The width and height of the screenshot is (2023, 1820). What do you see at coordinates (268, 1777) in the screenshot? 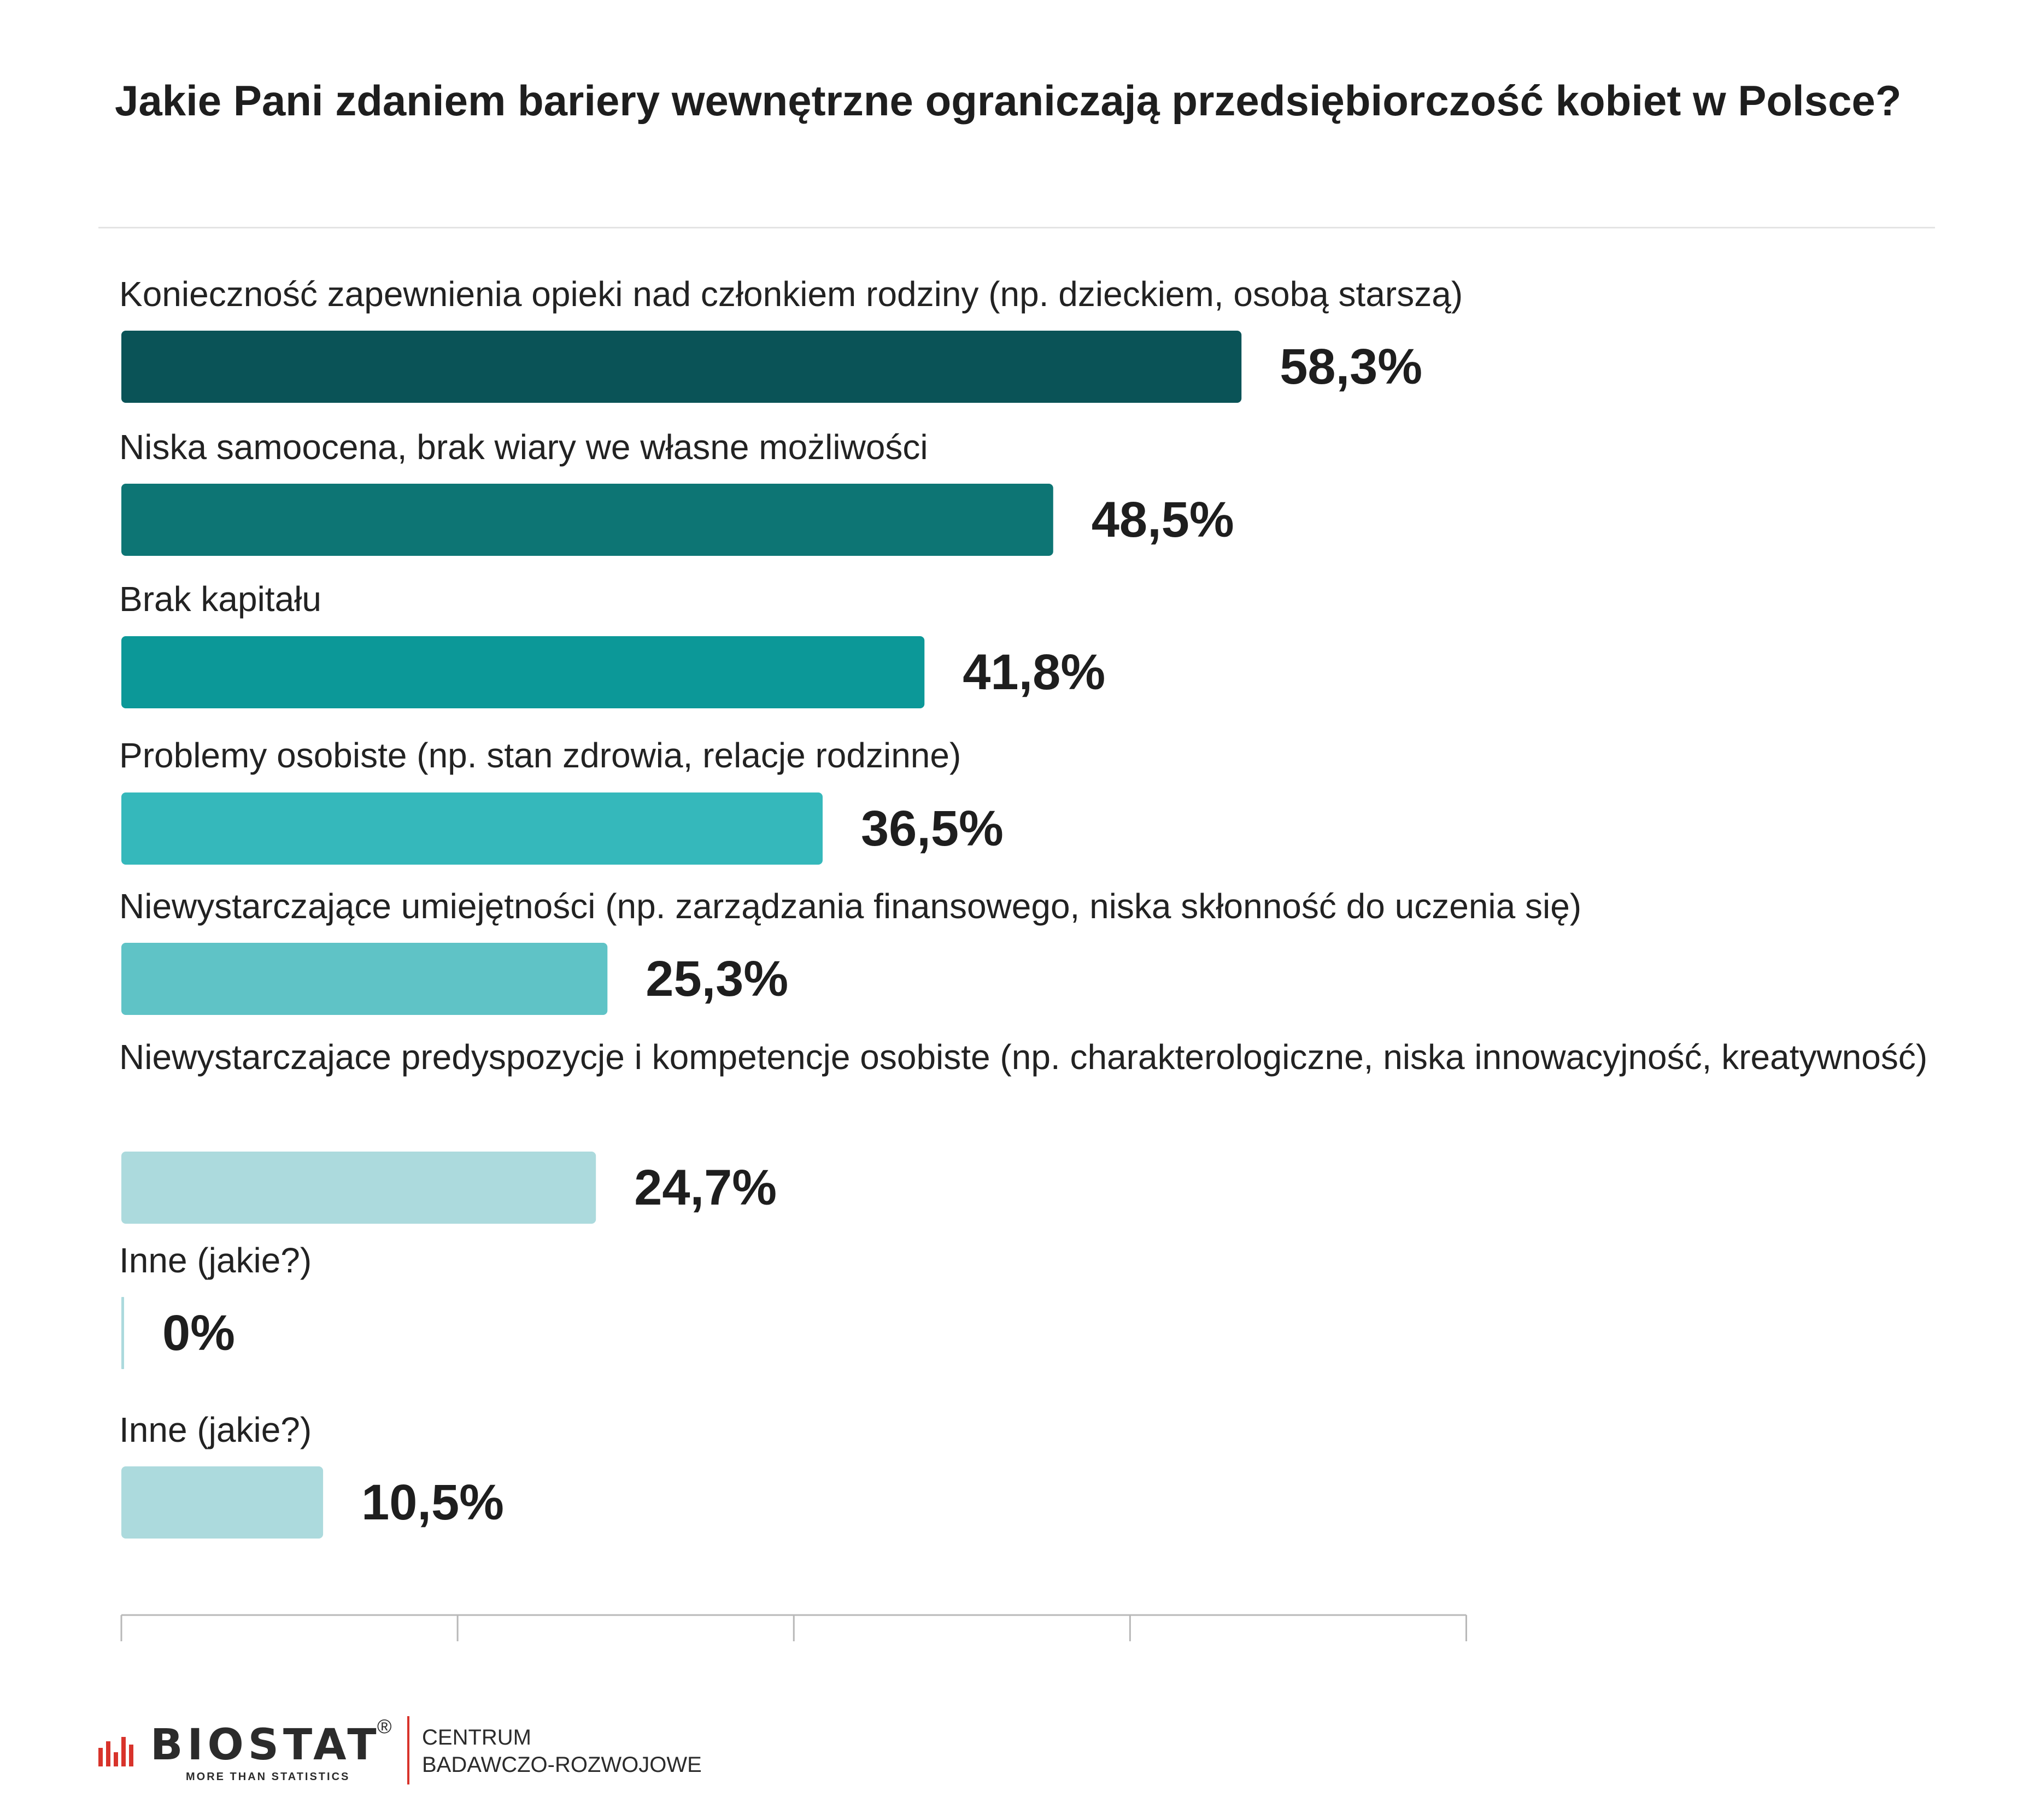
I see `brand-tagline: MORE THAN STATISTICS` at bounding box center [268, 1777].